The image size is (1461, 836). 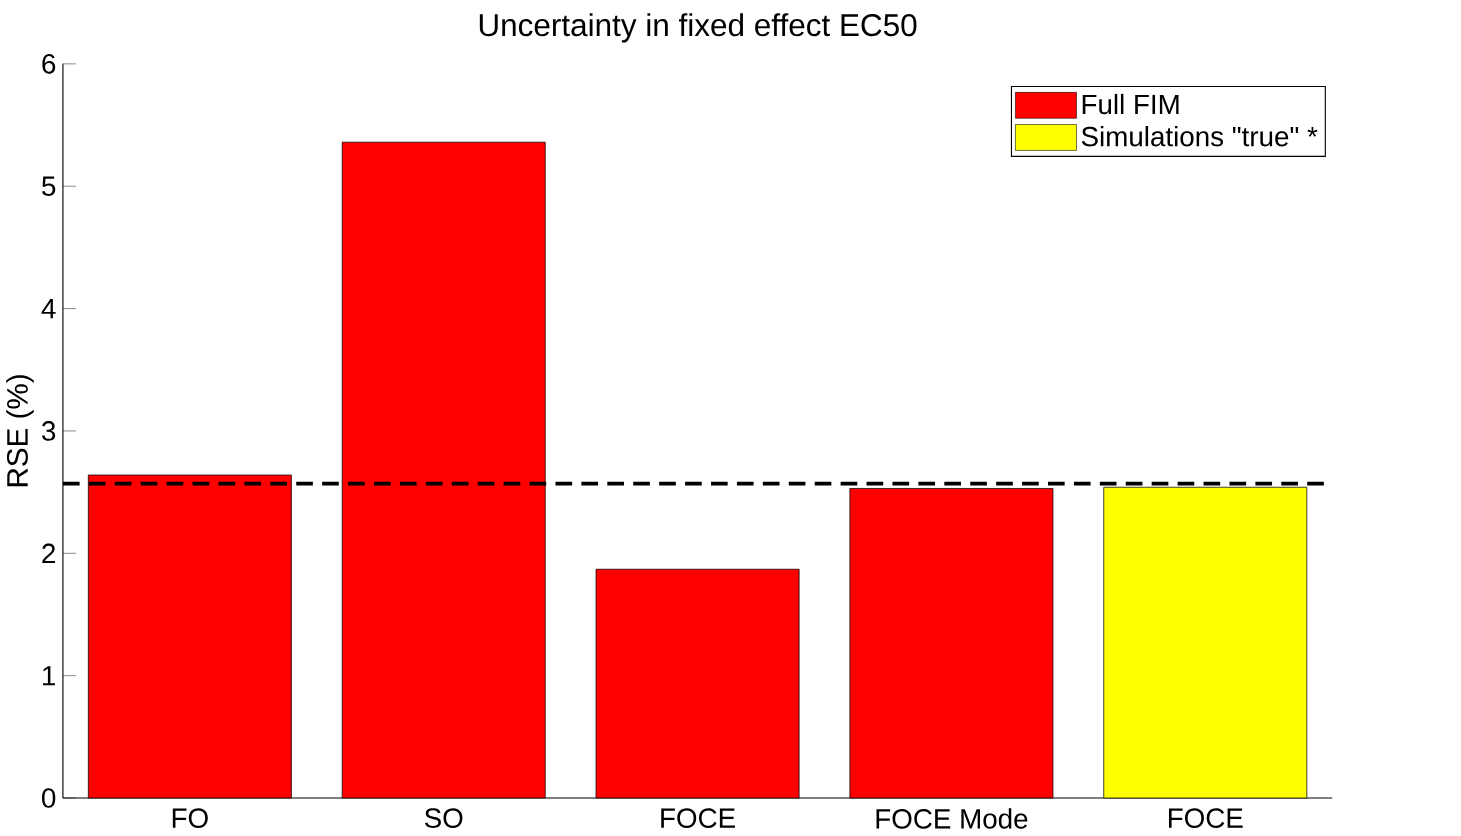 I want to click on x-tick-label: FOCE Mode, so click(x=952, y=818).